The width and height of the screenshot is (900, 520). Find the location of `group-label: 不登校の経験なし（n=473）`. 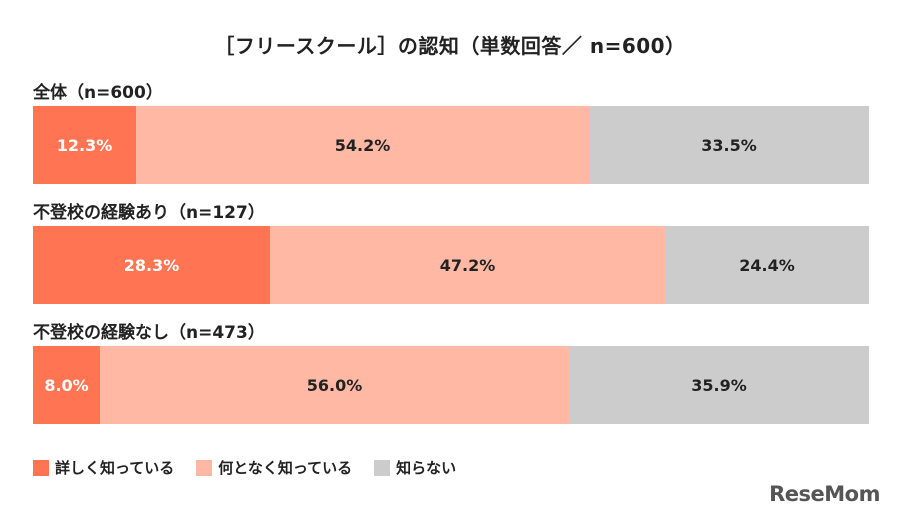

group-label: 不登校の経験なし（n=473） is located at coordinates (149, 333).